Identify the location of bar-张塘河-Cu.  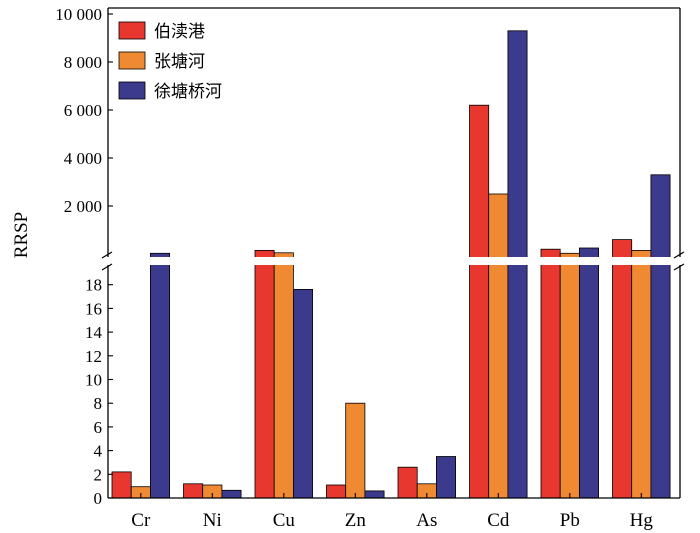
(283, 375).